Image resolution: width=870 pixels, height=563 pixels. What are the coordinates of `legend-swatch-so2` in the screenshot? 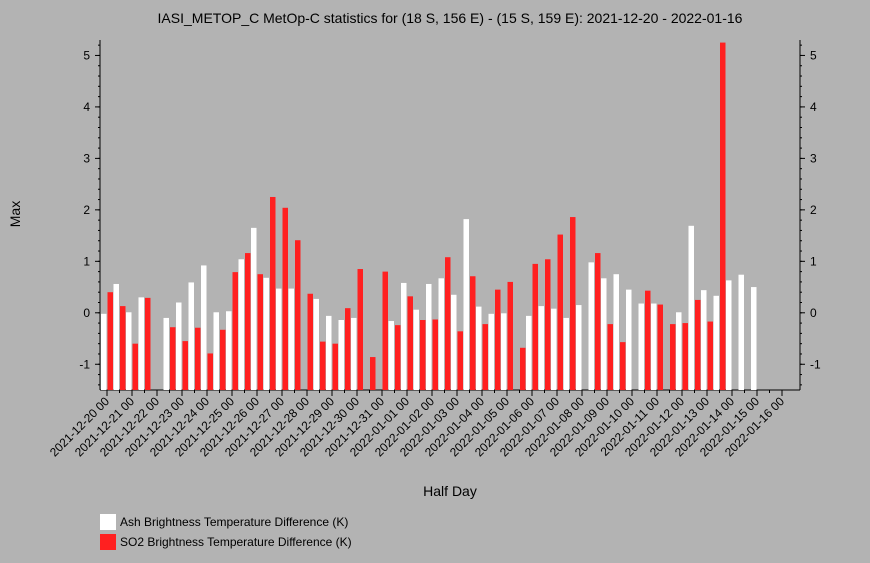 It's located at (108, 542).